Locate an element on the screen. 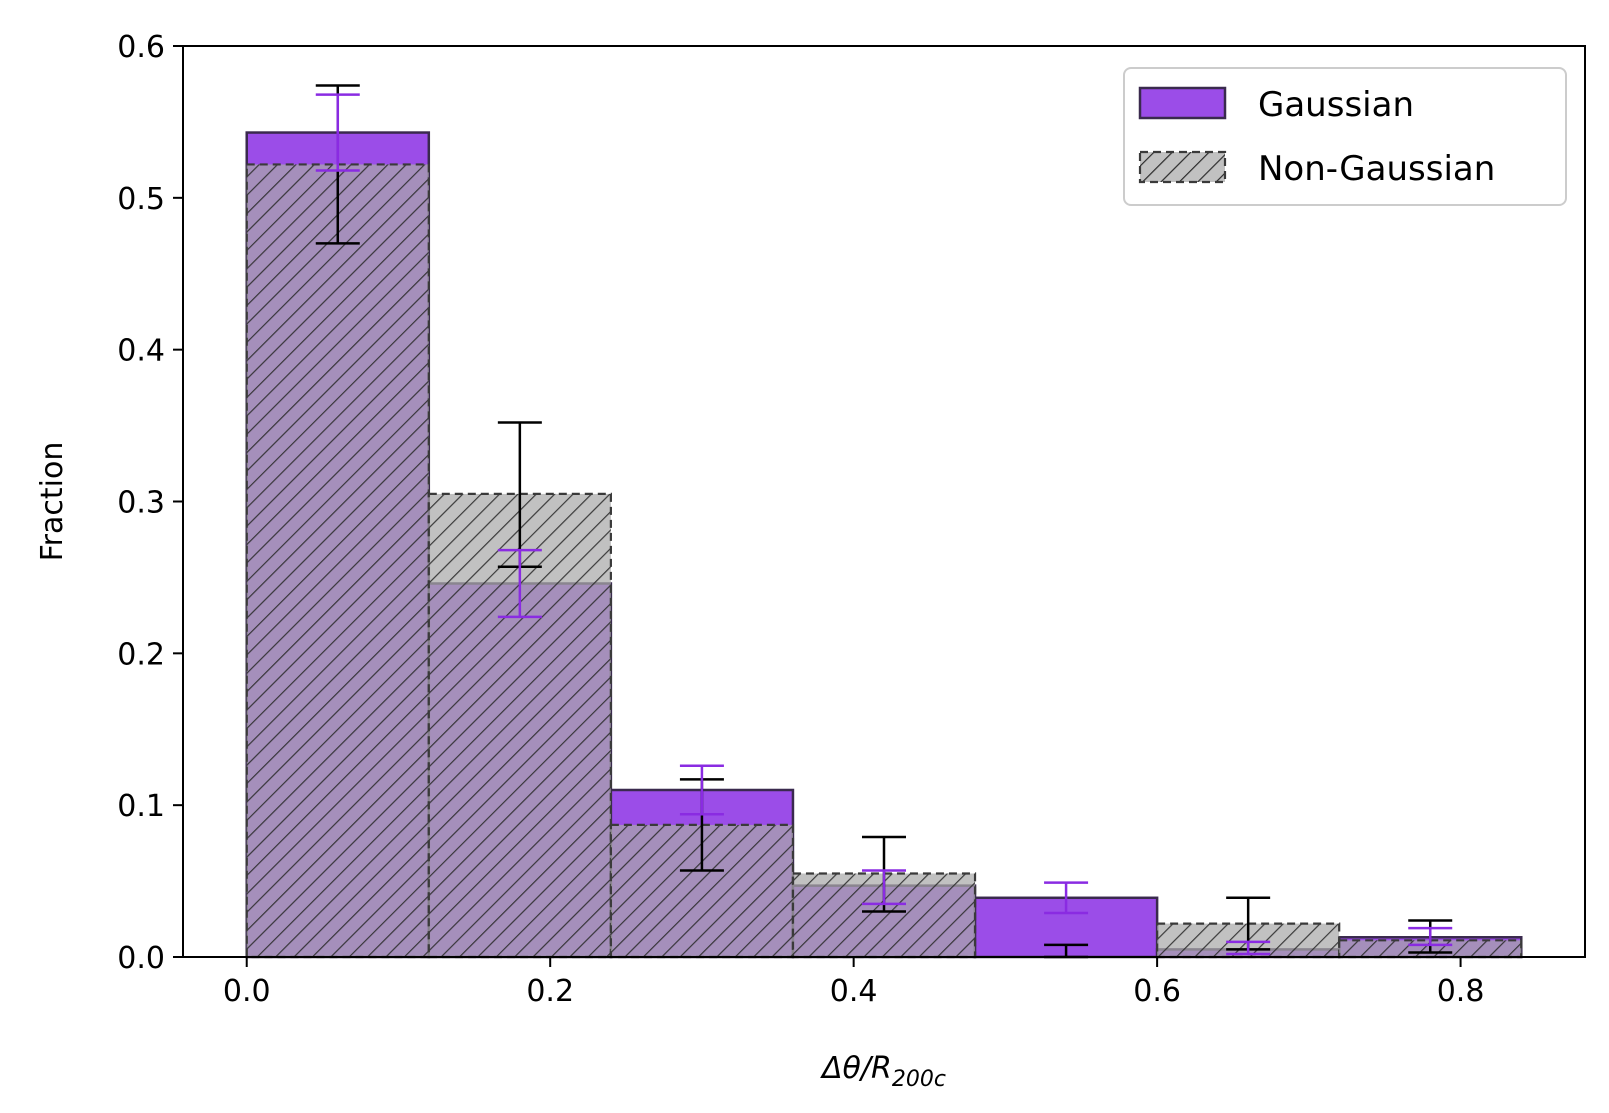 The width and height of the screenshot is (1609, 1113). y-tick-label: 0.6 is located at coordinates (141, 47).